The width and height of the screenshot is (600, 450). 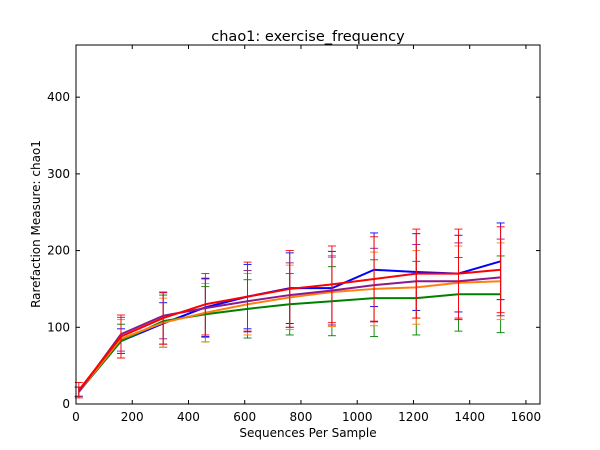 I want to click on y-tick-label: 400, so click(x=58, y=97).